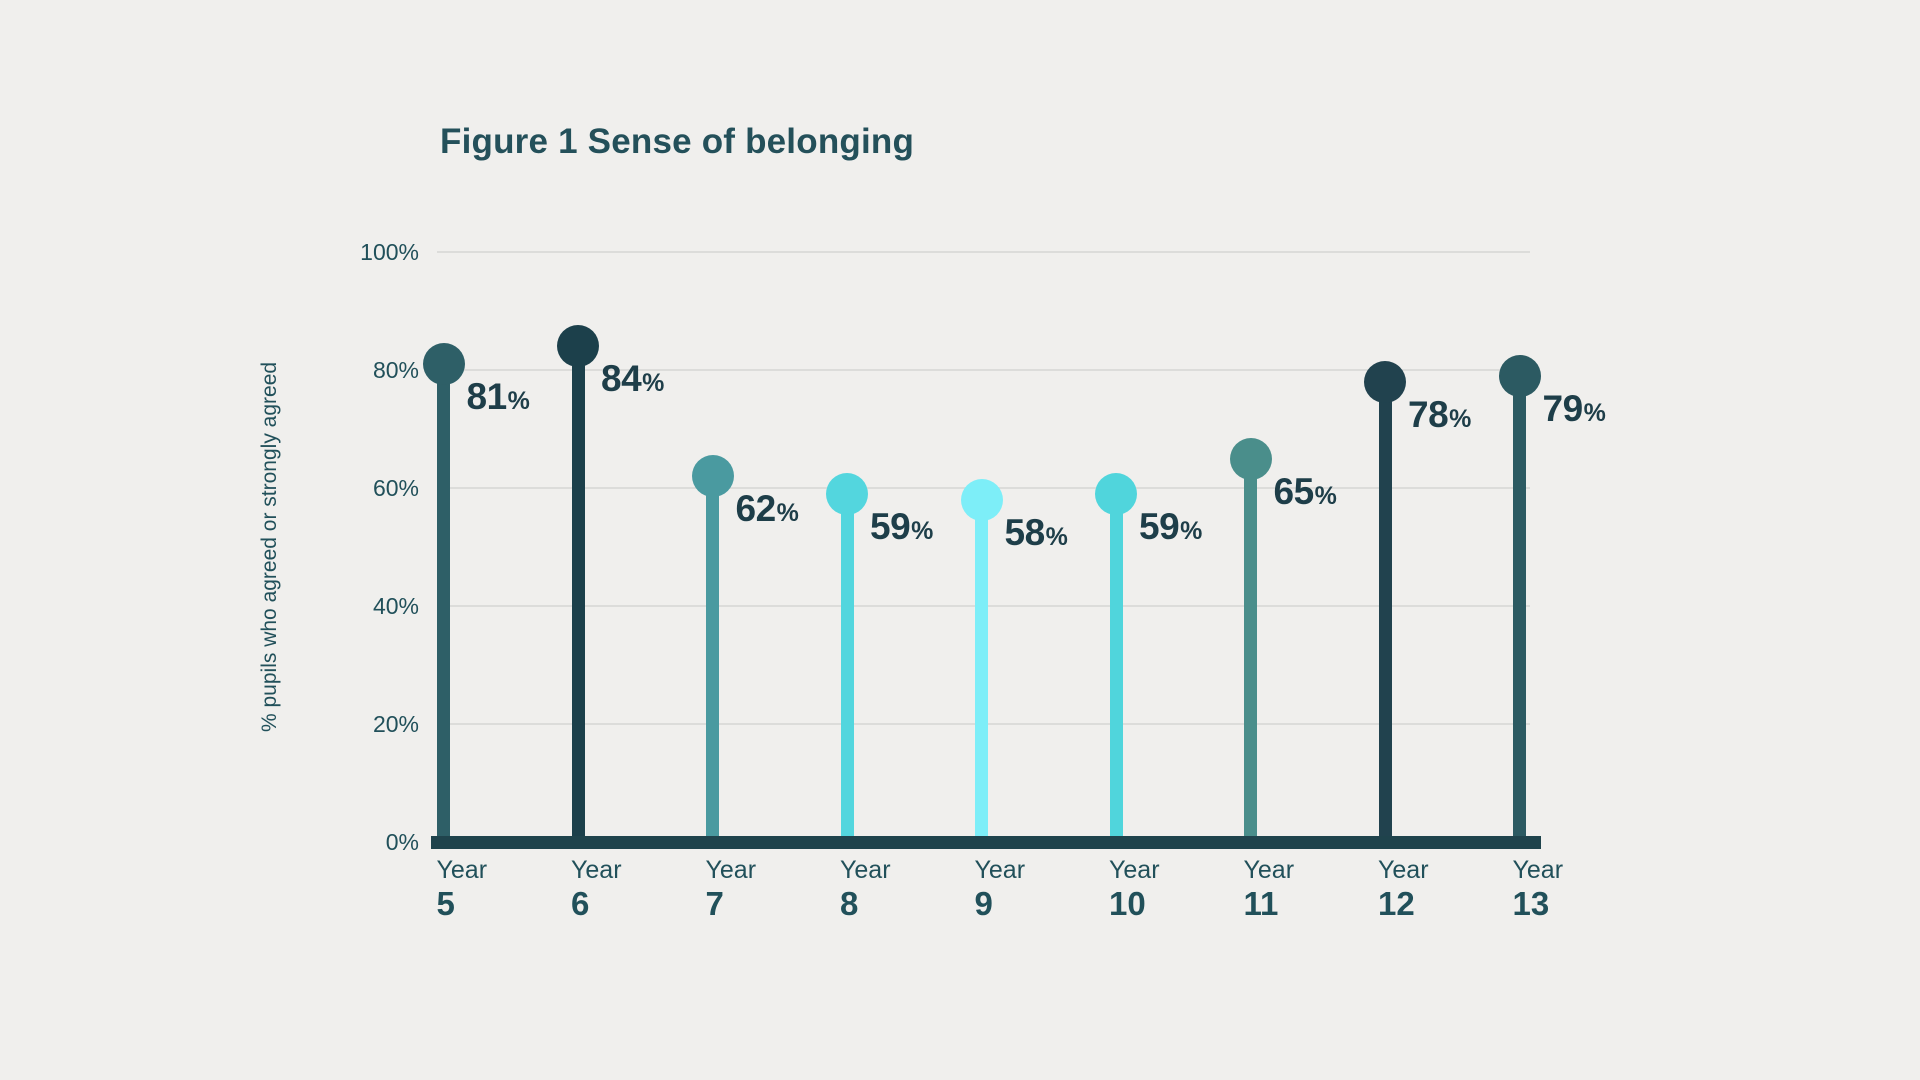 The width and height of the screenshot is (1920, 1080). I want to click on x-axis-label: Year 12, so click(1403, 889).